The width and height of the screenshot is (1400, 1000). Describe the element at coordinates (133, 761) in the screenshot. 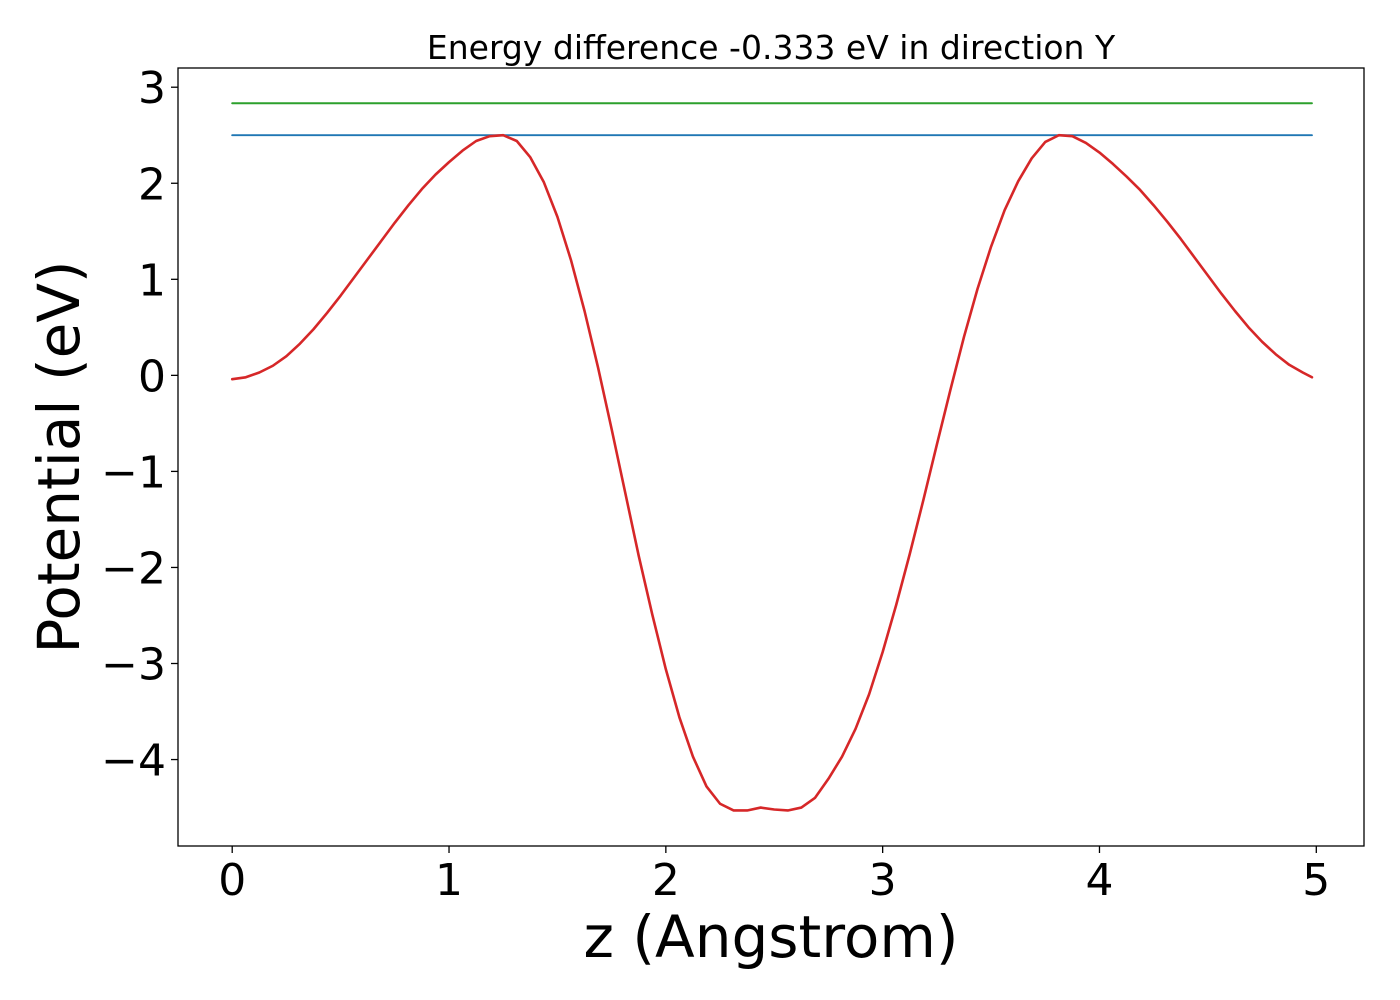

I see `y-tick-label: −4` at that location.